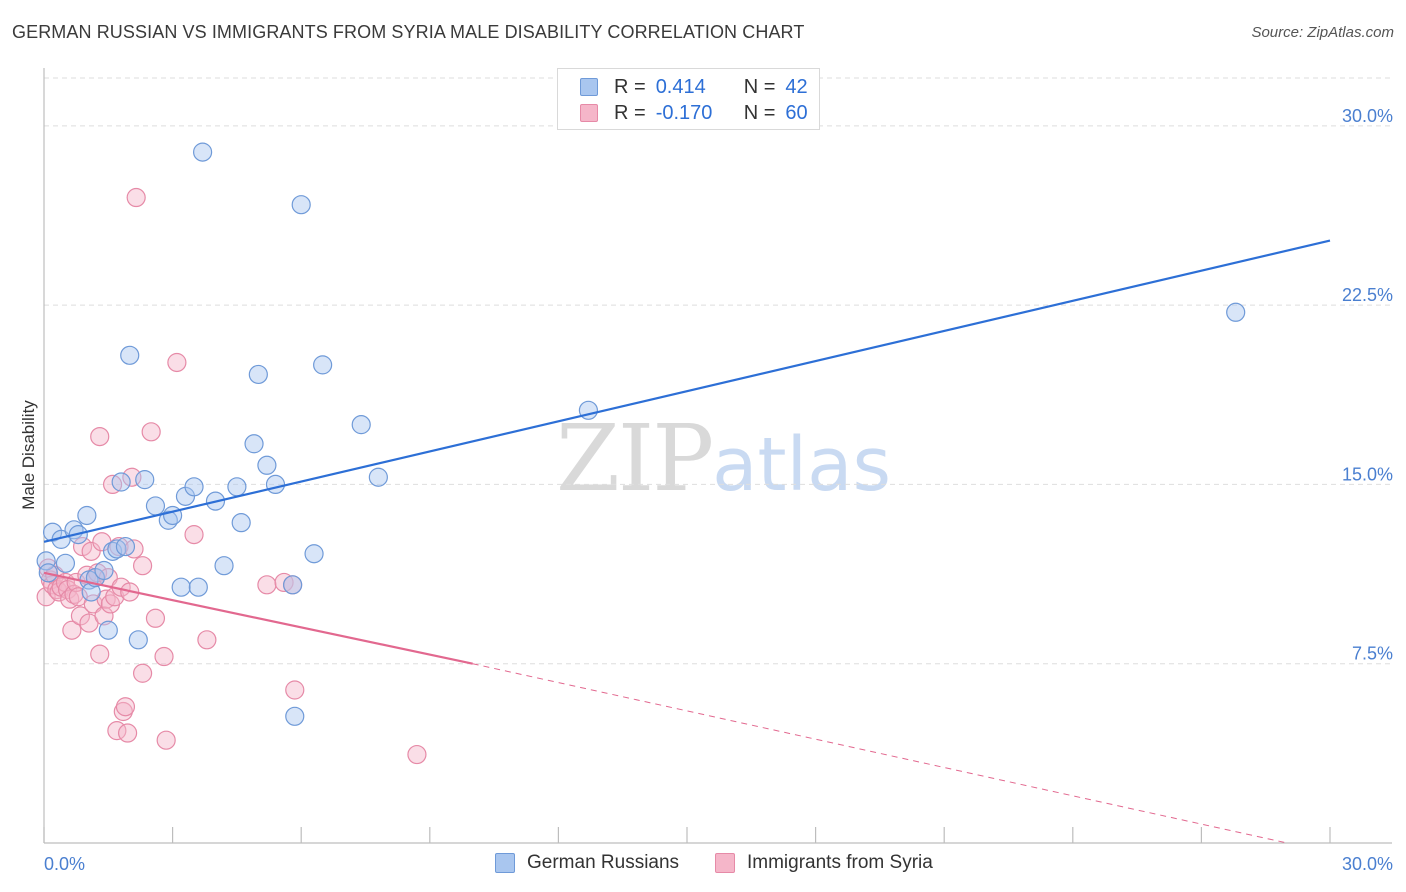 This screenshot has width=1406, height=892. What do you see at coordinates (28, 455) in the screenshot?
I see `y-axis-label: Male Disability` at bounding box center [28, 455].